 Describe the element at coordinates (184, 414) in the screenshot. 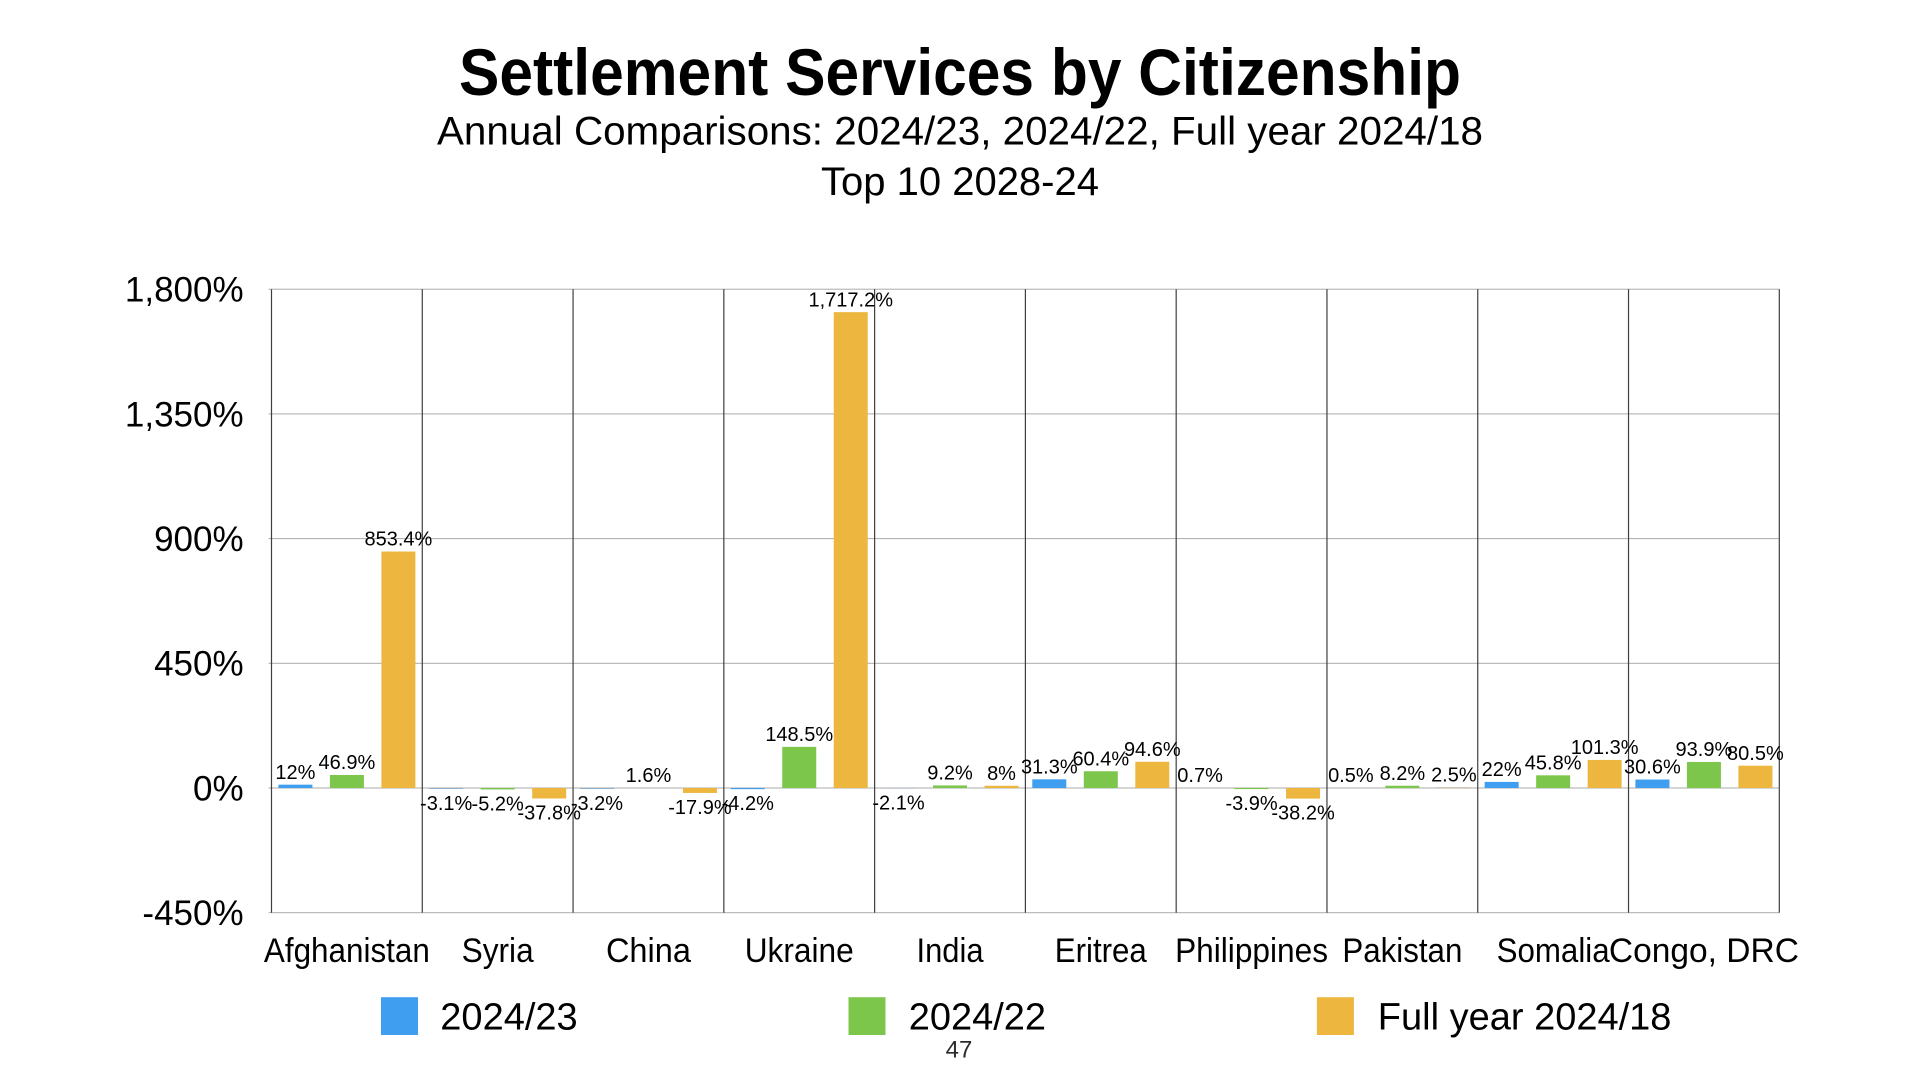

I see `svg-text: 1,350%` at that location.